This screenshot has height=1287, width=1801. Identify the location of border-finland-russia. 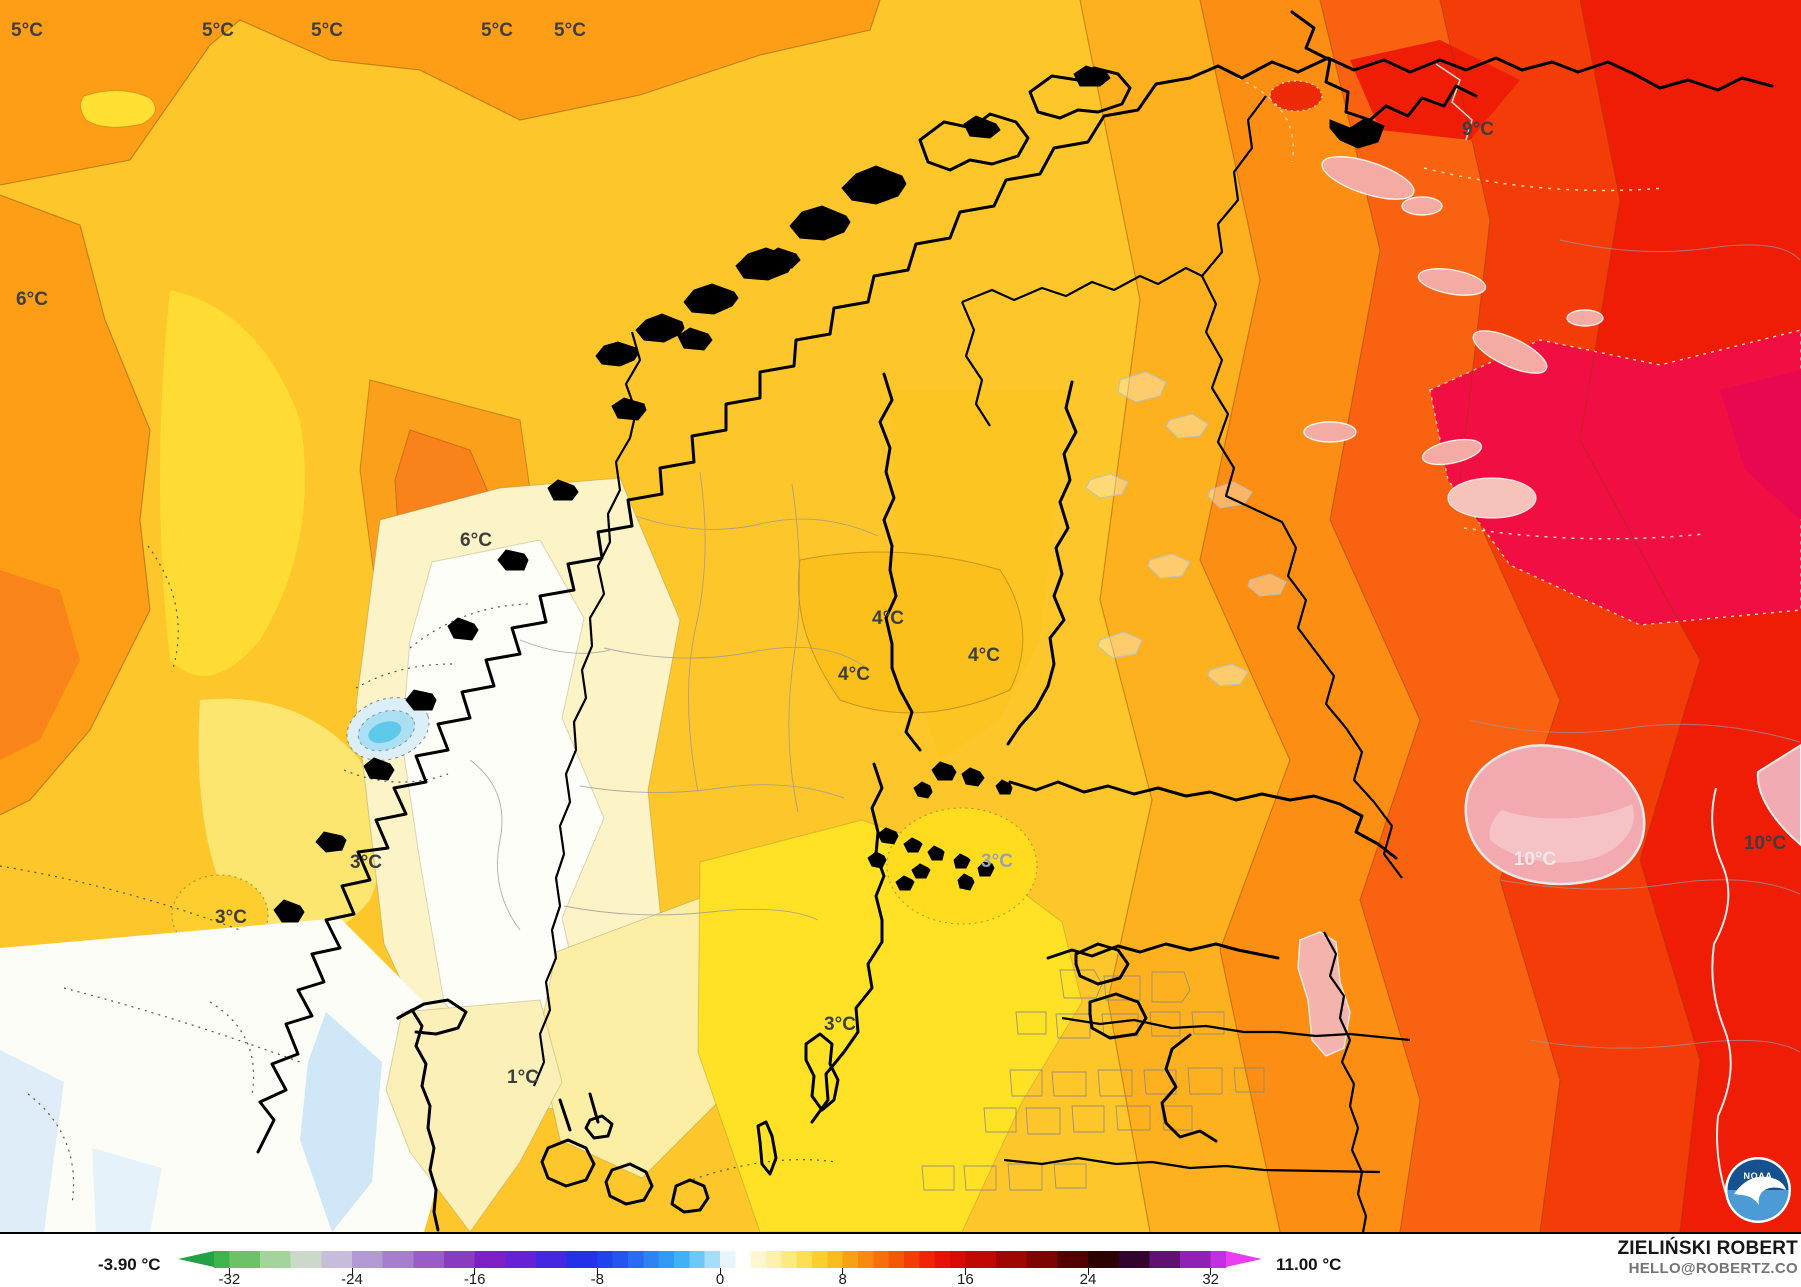
(1302, 577).